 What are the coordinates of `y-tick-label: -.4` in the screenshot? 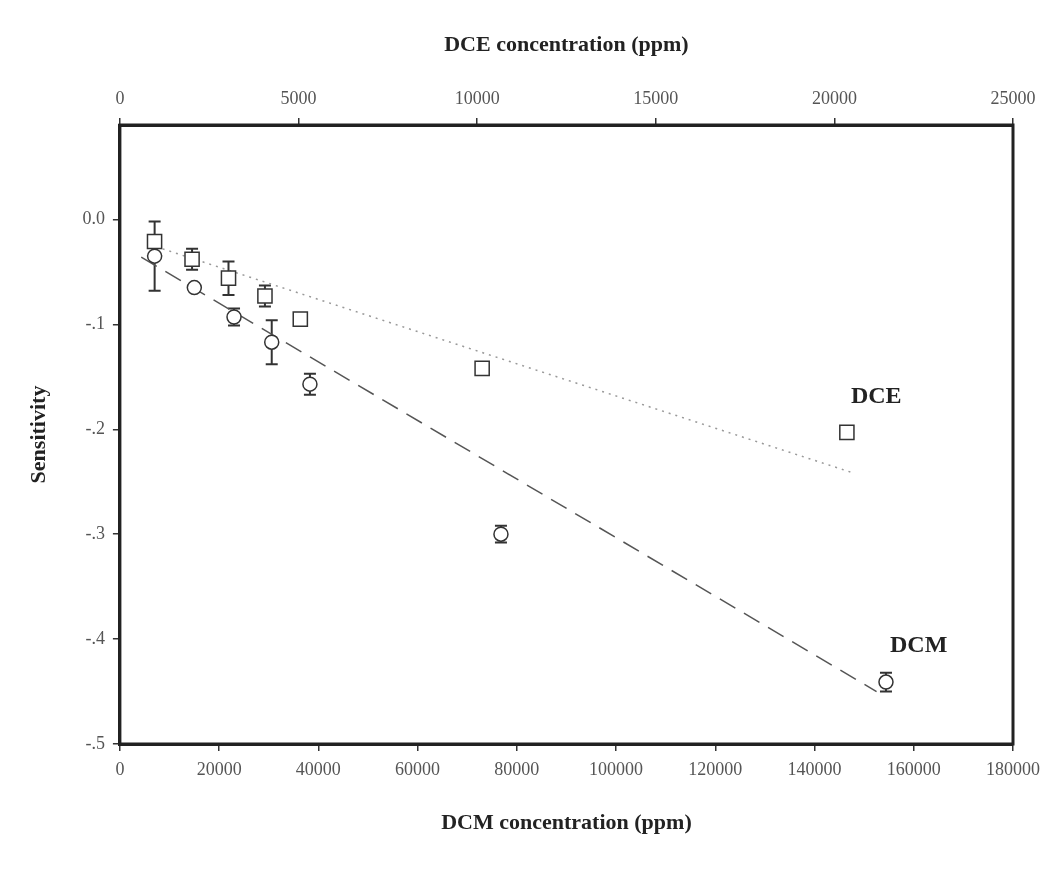 It's located at (95, 637).